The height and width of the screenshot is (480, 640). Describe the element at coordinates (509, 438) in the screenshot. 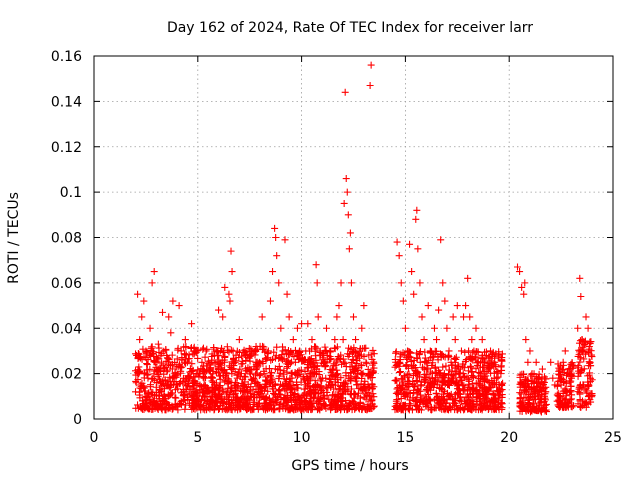

I see `x-tick-label: 20` at that location.